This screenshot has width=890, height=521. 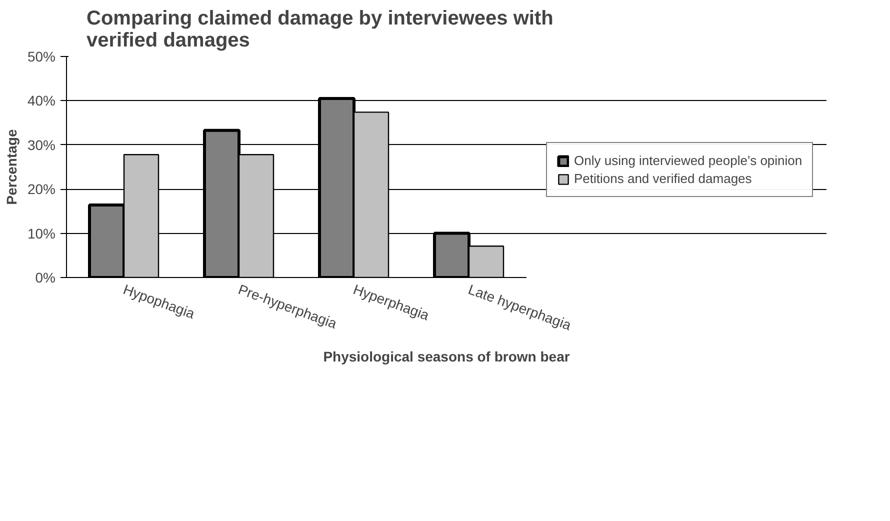 What do you see at coordinates (11, 167) in the screenshot?
I see `y-axis-title: Percentage` at bounding box center [11, 167].